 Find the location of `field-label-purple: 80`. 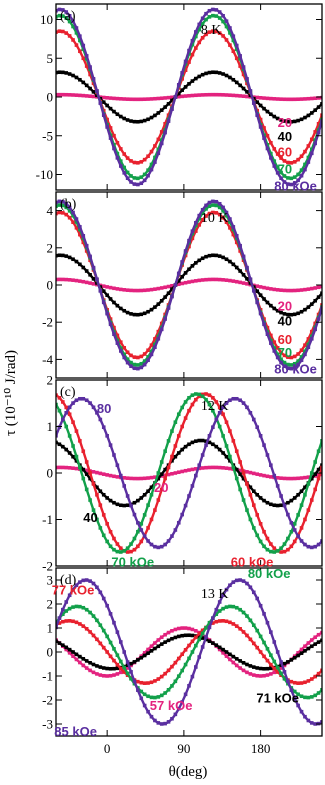

field-label-purple: 80 is located at coordinates (104, 408).